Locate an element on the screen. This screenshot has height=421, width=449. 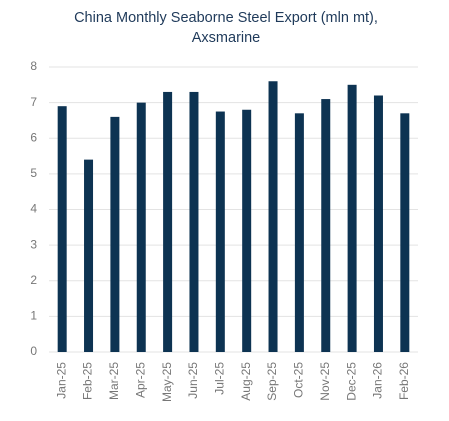
x-tick-label: Mar-25 is located at coordinates (114, 381).